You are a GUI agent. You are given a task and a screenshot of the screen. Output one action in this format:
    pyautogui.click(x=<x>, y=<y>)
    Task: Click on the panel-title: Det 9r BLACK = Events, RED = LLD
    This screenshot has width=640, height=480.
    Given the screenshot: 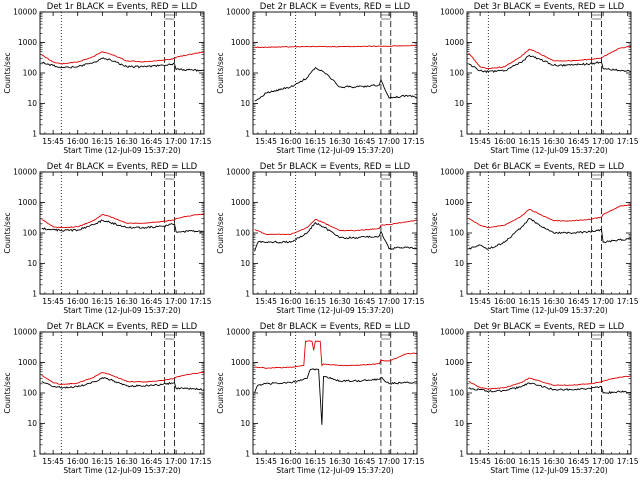 What is the action you would take?
    pyautogui.click(x=549, y=327)
    